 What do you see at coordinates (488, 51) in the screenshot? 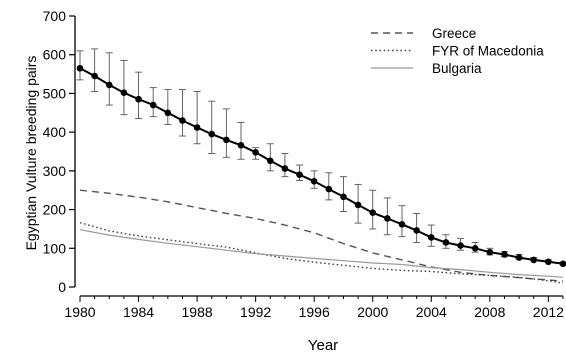
I see `legend-label: FYR of Macedonia` at bounding box center [488, 51].